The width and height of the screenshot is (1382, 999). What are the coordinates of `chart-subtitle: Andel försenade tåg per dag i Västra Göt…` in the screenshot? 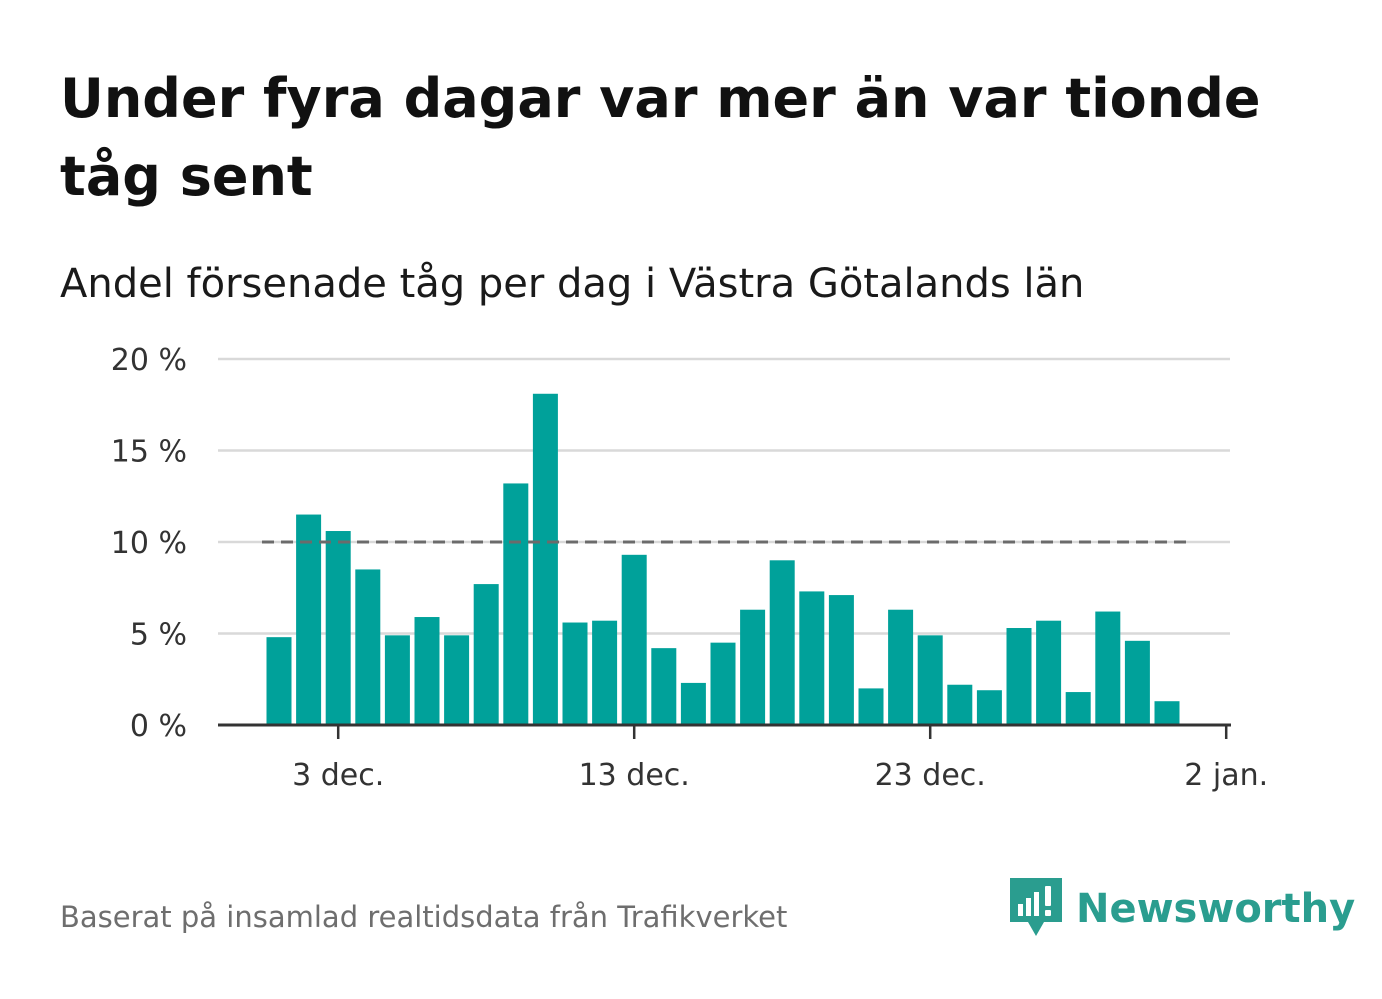 It's located at (572, 284).